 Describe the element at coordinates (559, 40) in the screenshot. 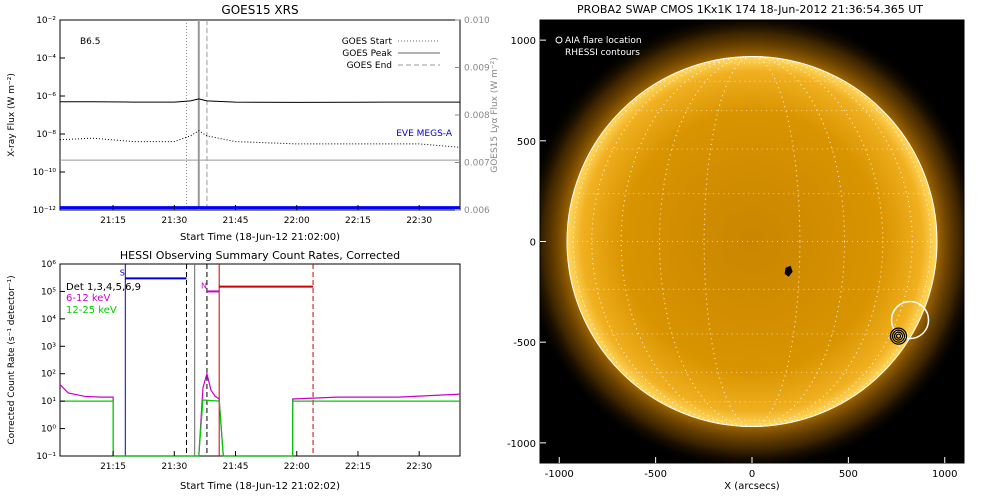

I see `aia-legend-marker` at that location.